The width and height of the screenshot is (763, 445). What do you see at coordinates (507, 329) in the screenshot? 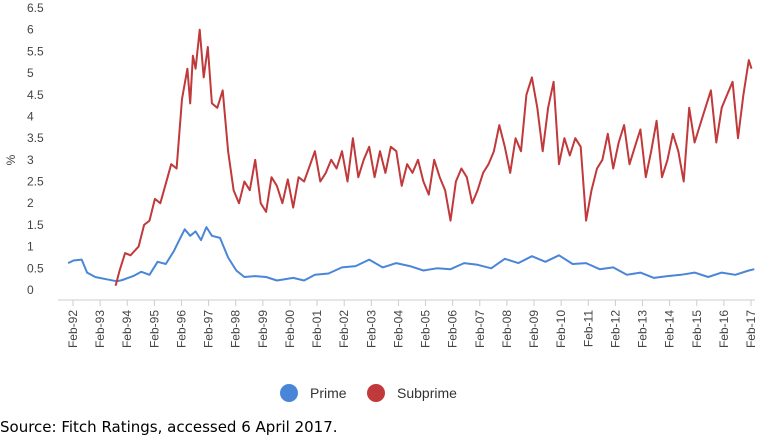
I see `x-tick-label: Feb-08` at bounding box center [507, 329].